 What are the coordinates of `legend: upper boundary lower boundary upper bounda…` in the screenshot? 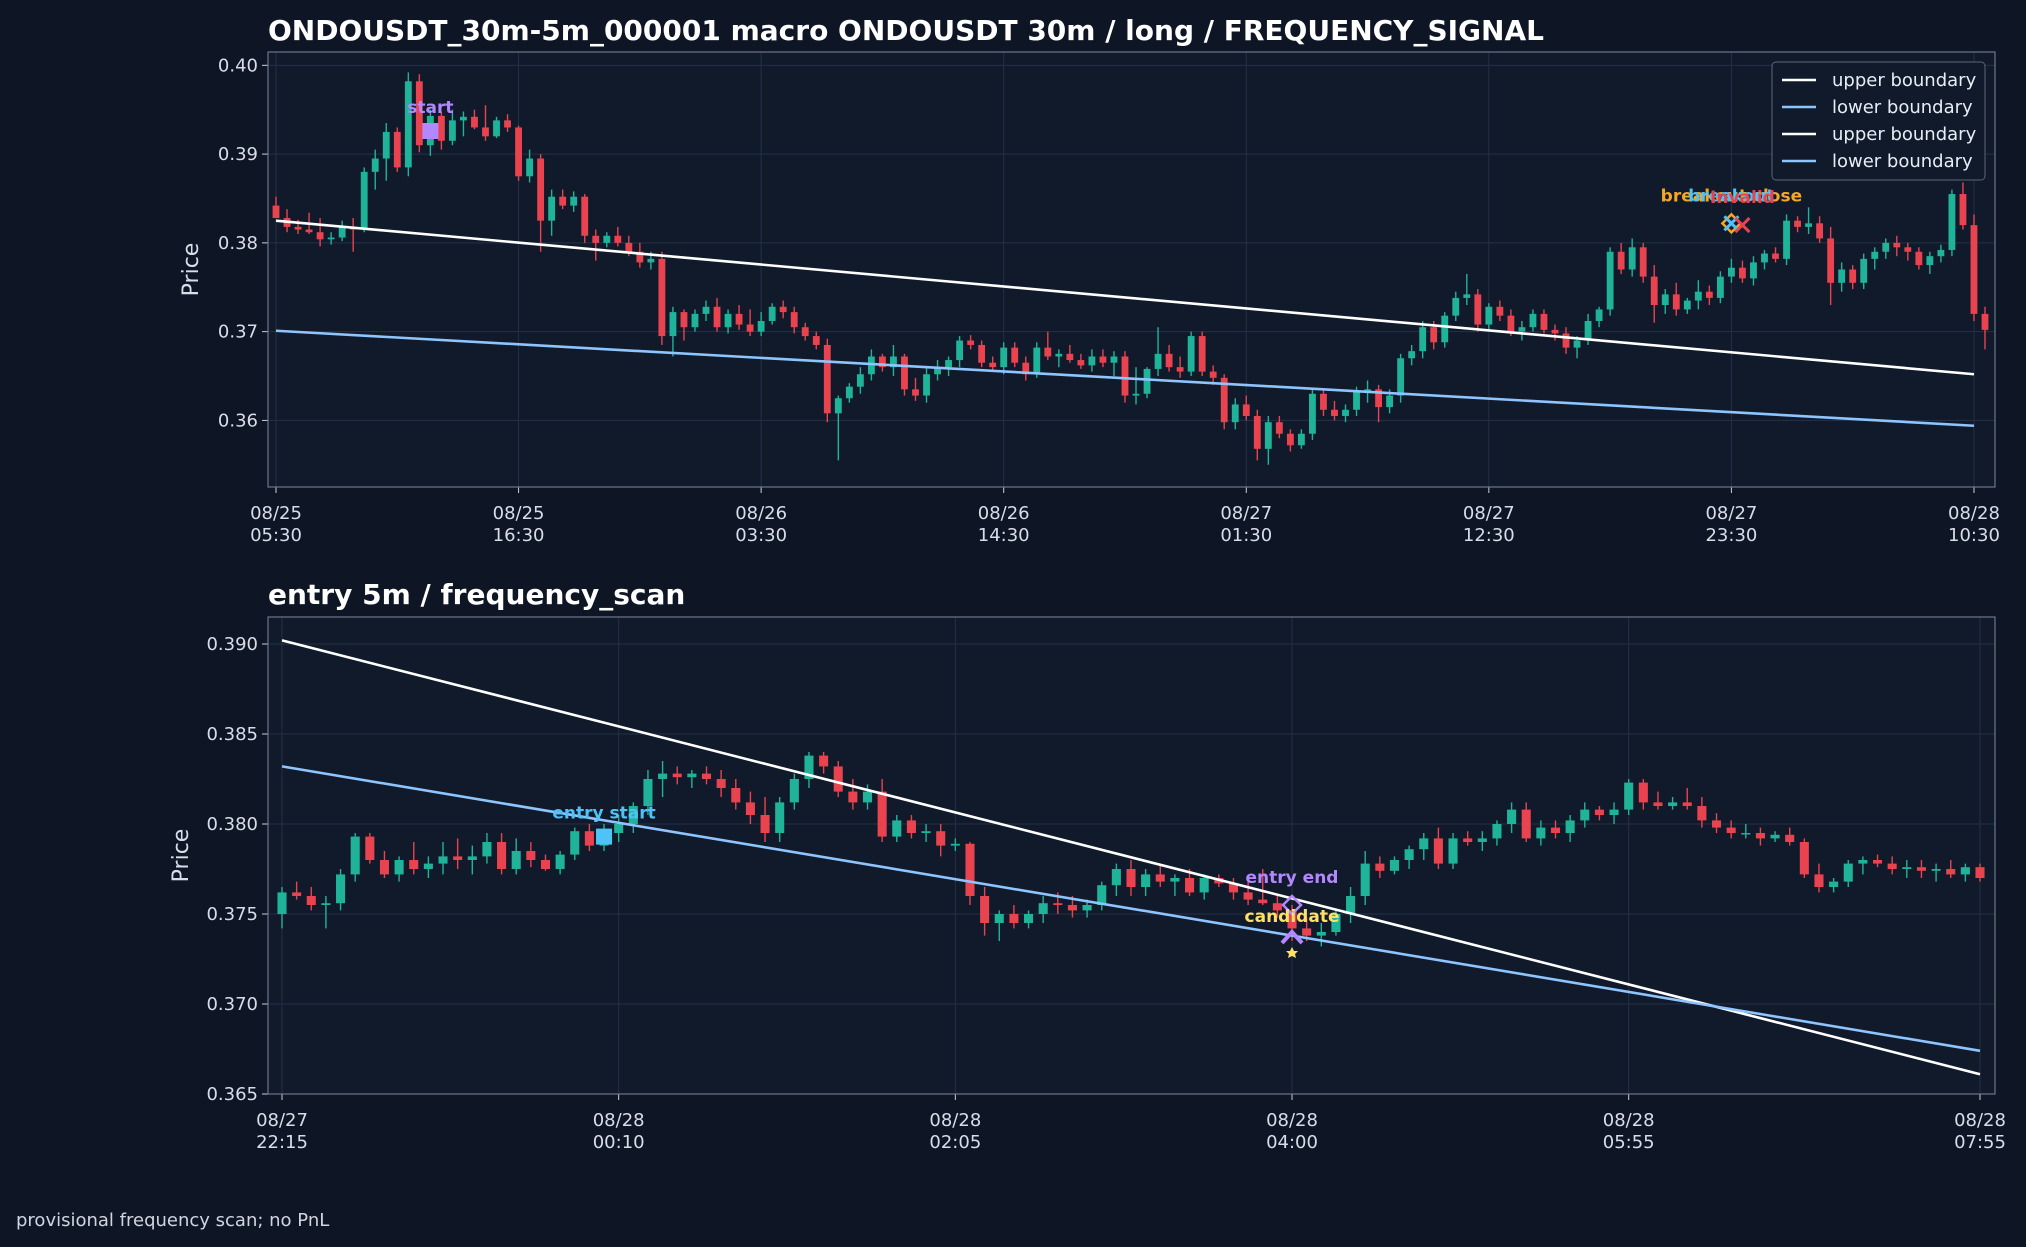 It's located at (1878, 121).